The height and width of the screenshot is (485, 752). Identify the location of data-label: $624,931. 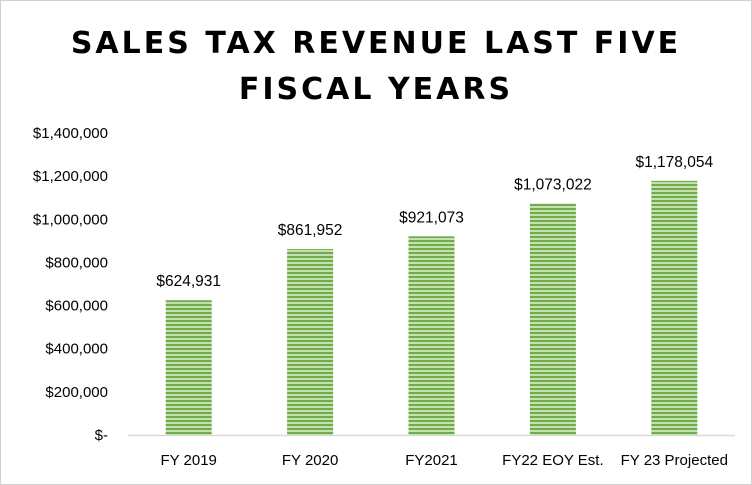
(188, 281).